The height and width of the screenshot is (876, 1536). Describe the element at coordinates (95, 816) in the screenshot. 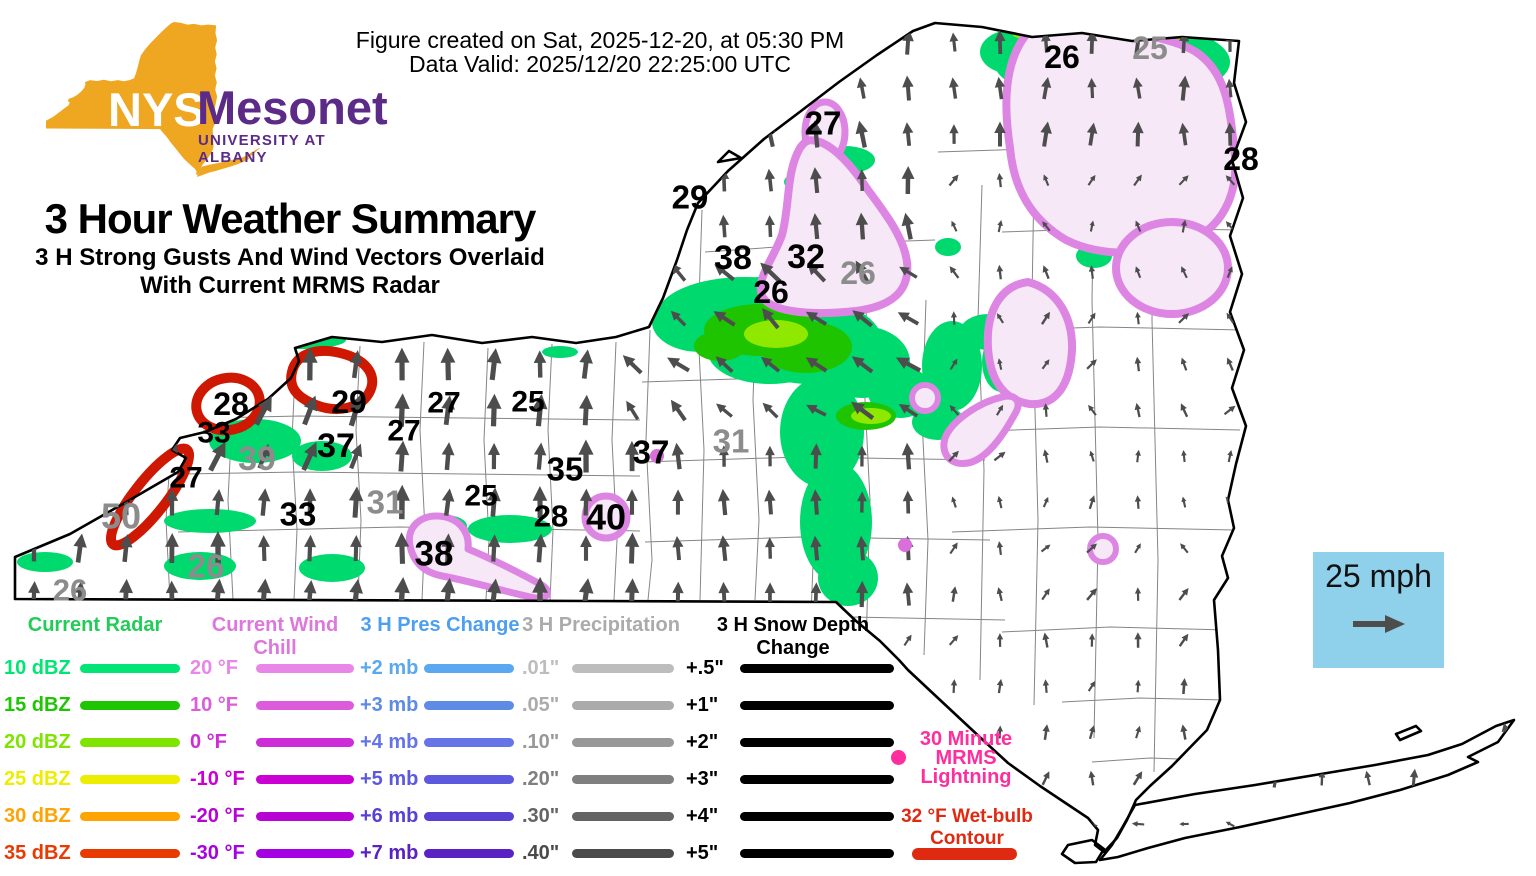

I see `legend-row: 30 dBZ` at that location.